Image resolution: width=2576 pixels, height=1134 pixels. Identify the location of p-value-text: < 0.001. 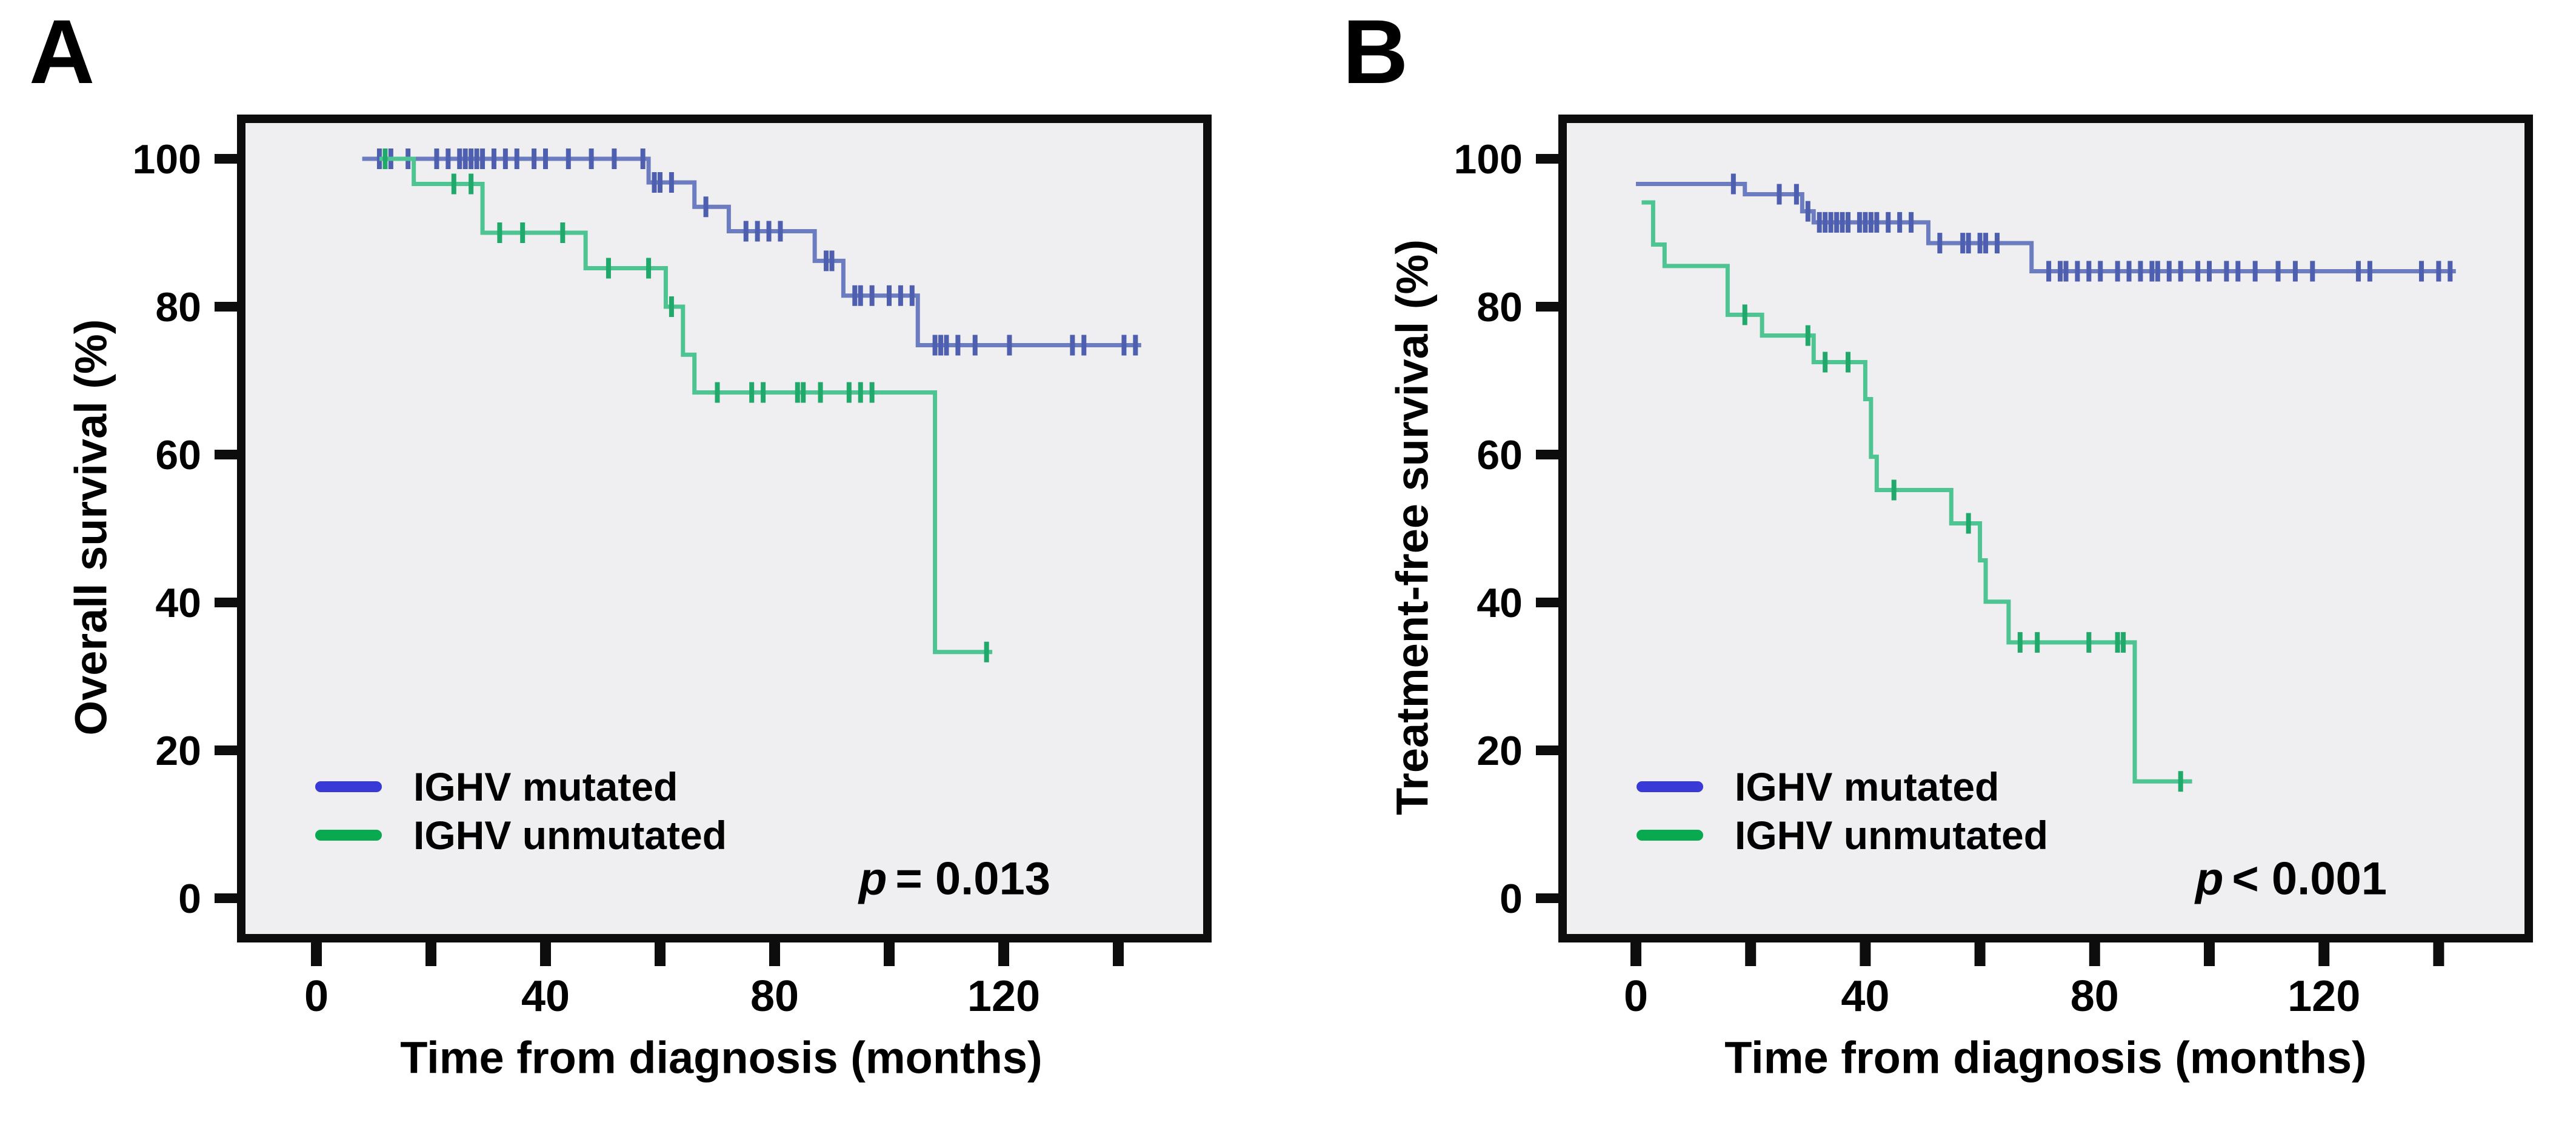
(2309, 879).